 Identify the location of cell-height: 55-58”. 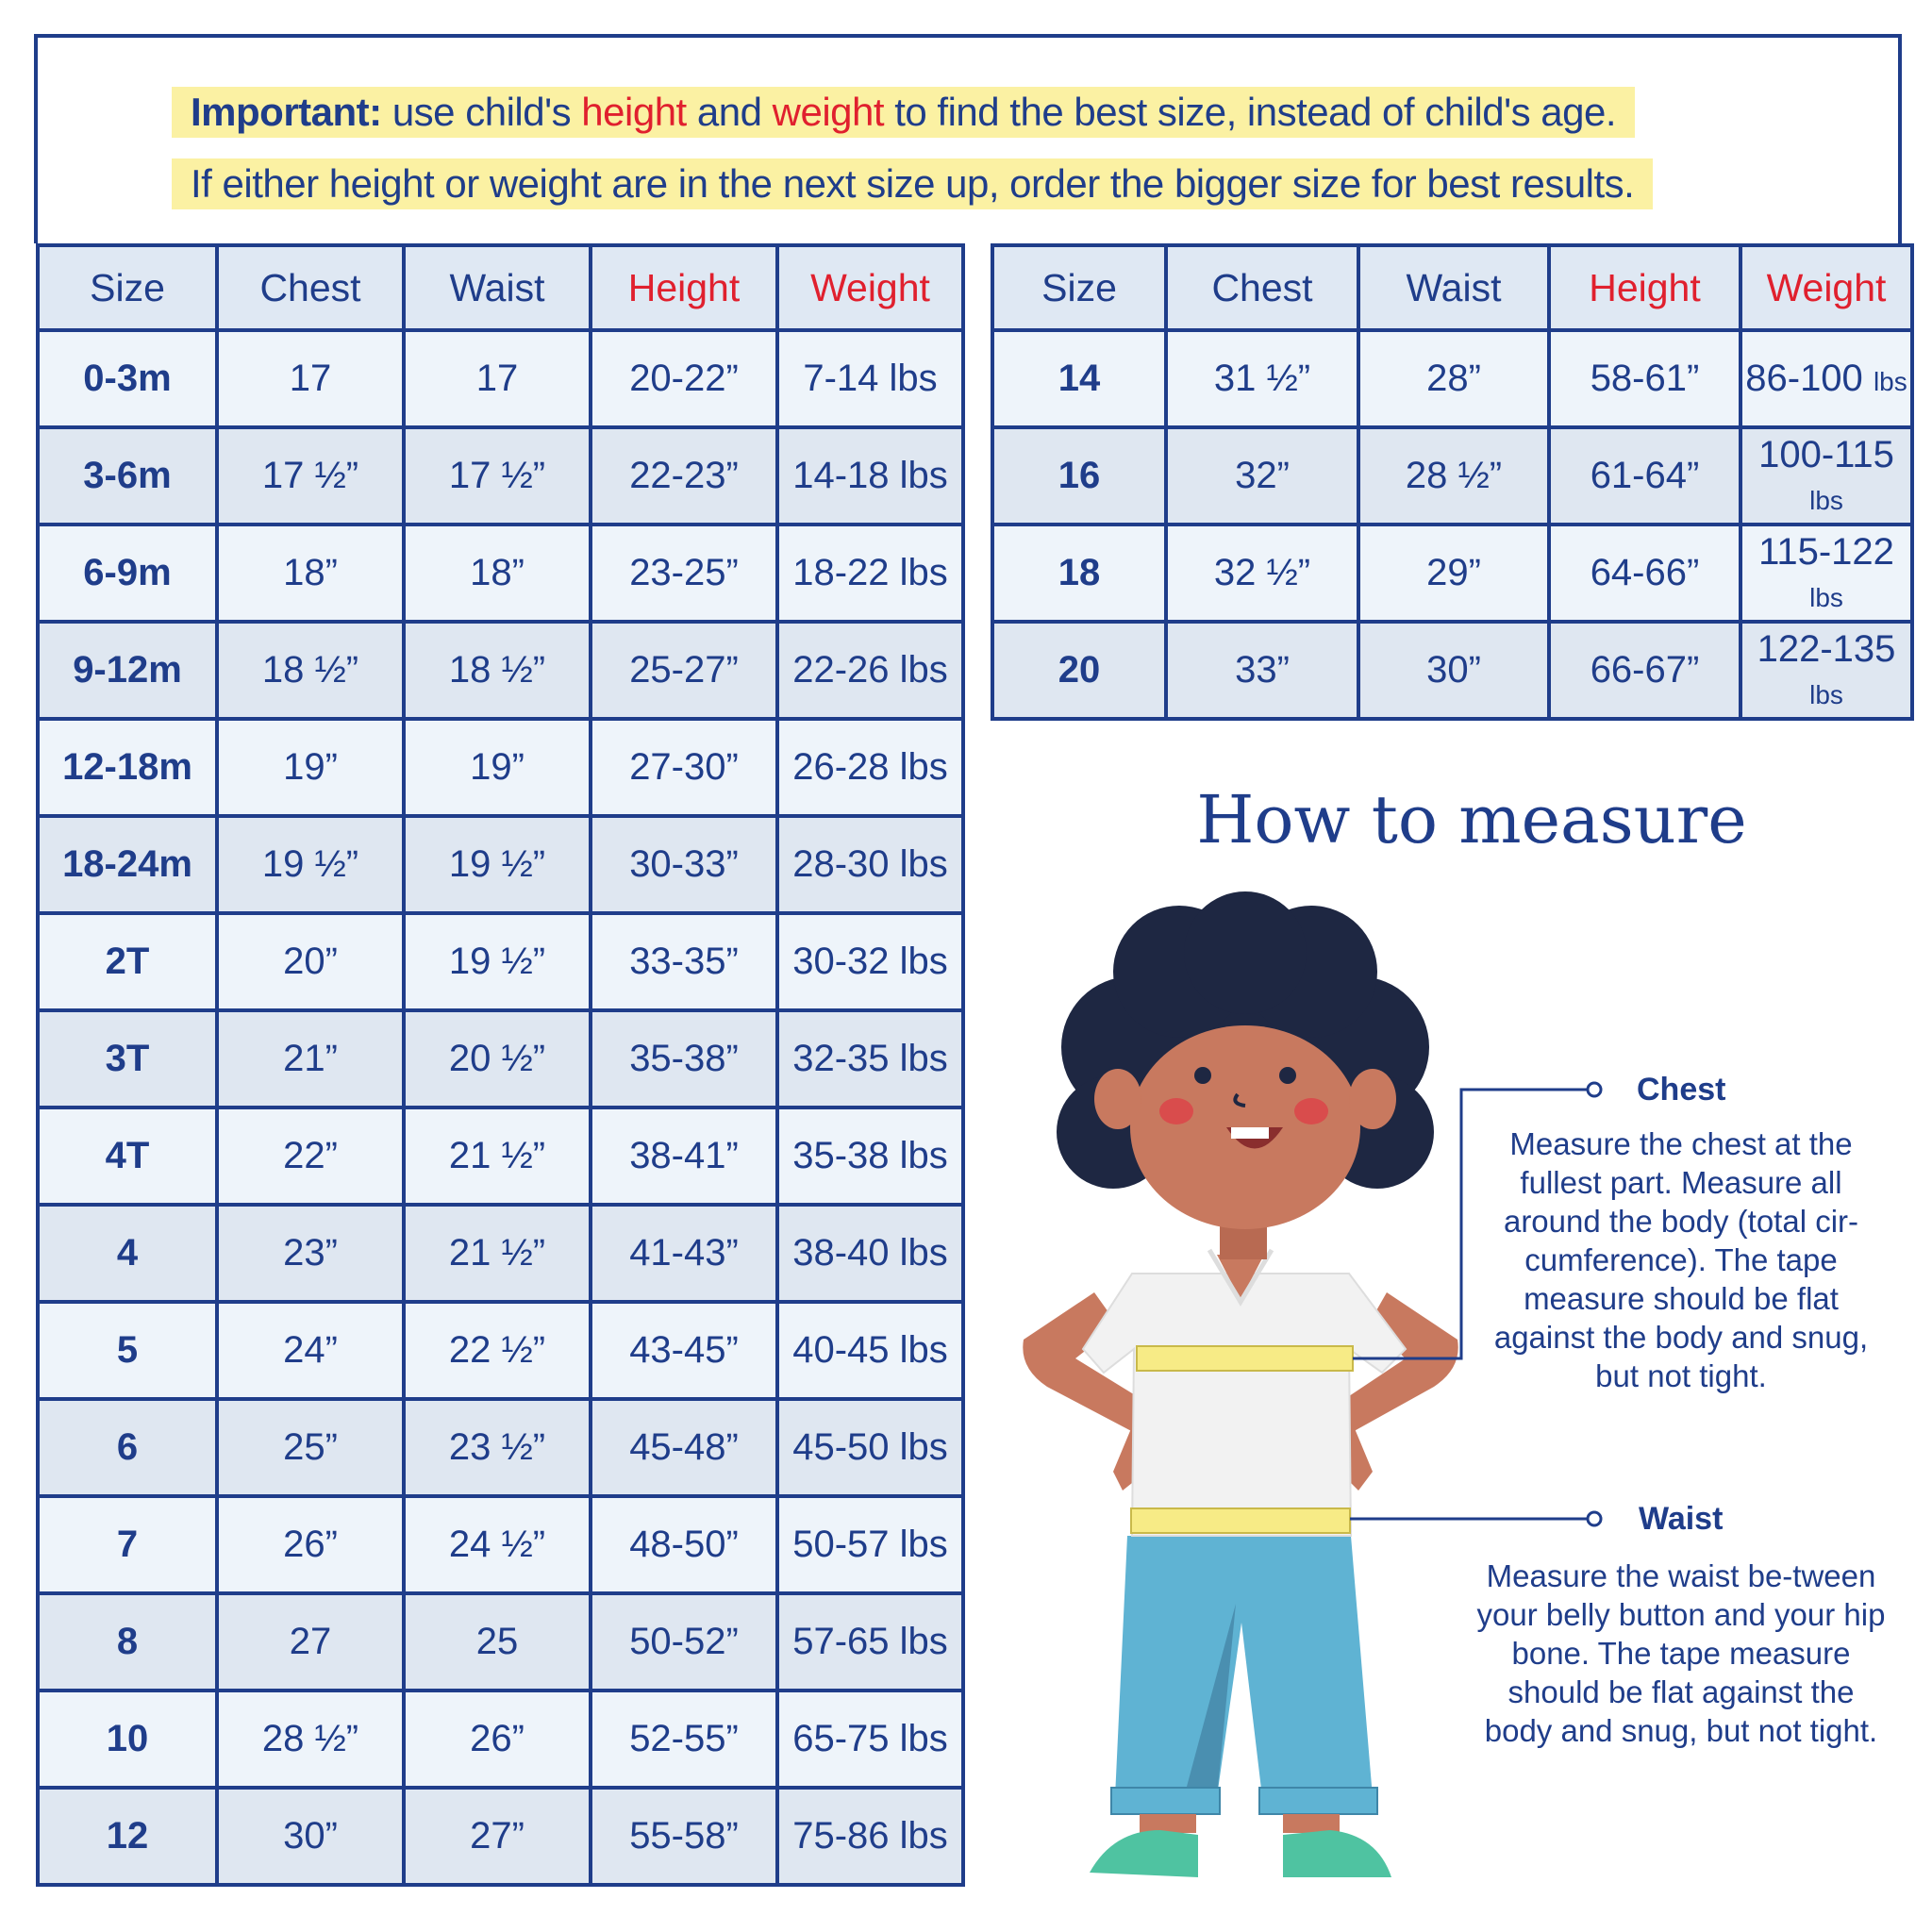
(684, 1836).